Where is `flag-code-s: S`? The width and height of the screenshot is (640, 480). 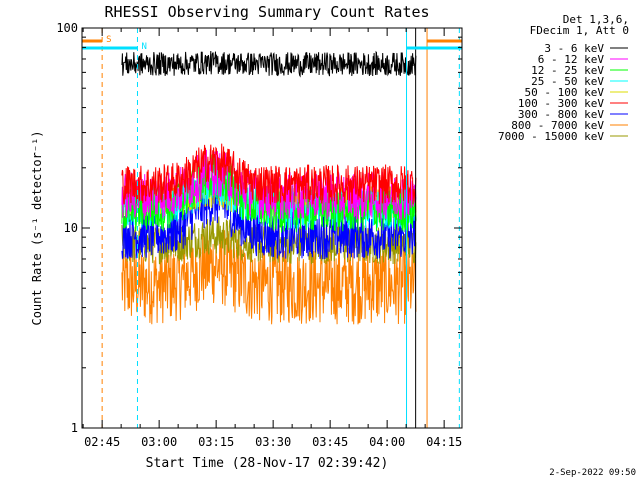 flag-code-s: S is located at coordinates (108, 40).